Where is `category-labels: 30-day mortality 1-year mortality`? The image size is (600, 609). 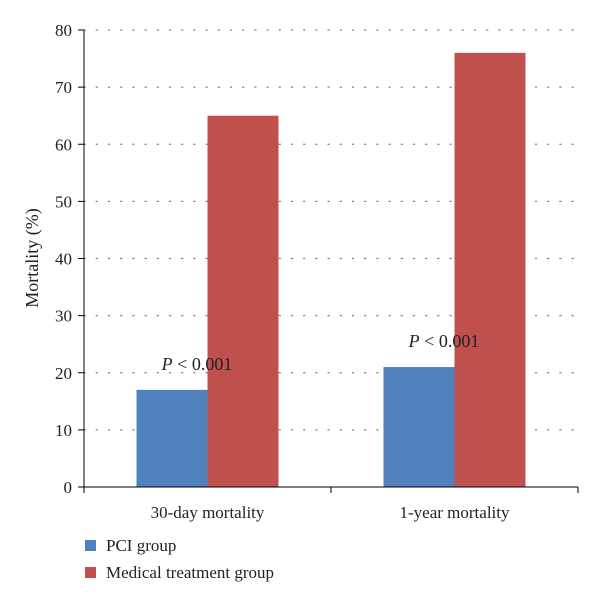 category-labels: 30-day mortality 1-year mortality is located at coordinates (330, 512).